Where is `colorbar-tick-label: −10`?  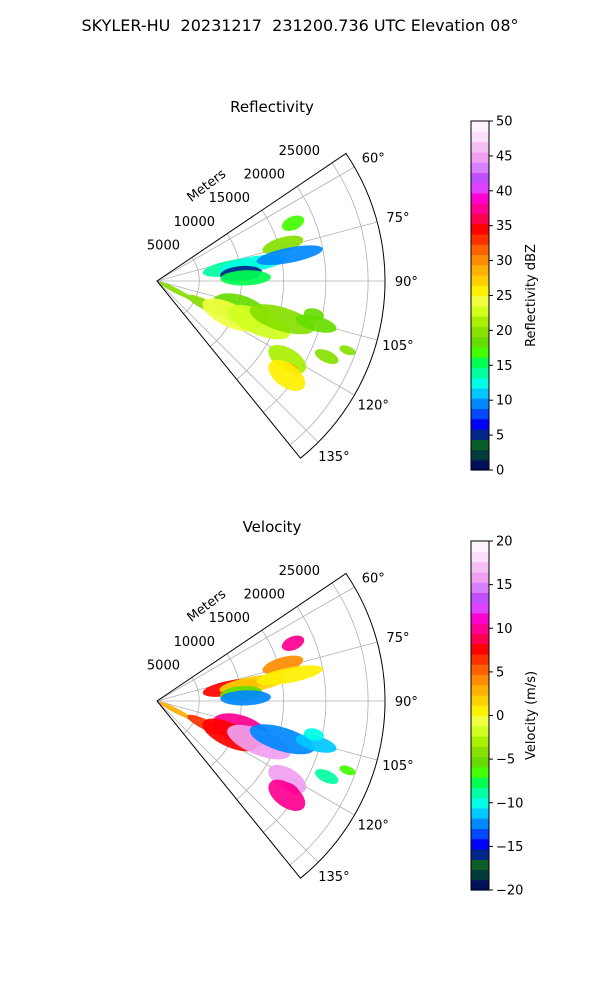
colorbar-tick-label: −10 is located at coordinates (509, 803).